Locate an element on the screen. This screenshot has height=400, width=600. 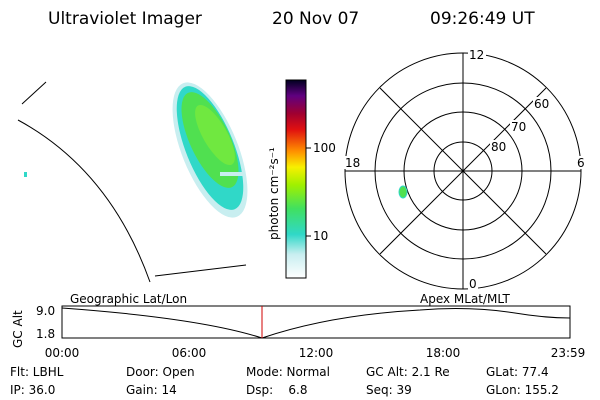
info-field: Flt: LBHL is located at coordinates (37, 372).